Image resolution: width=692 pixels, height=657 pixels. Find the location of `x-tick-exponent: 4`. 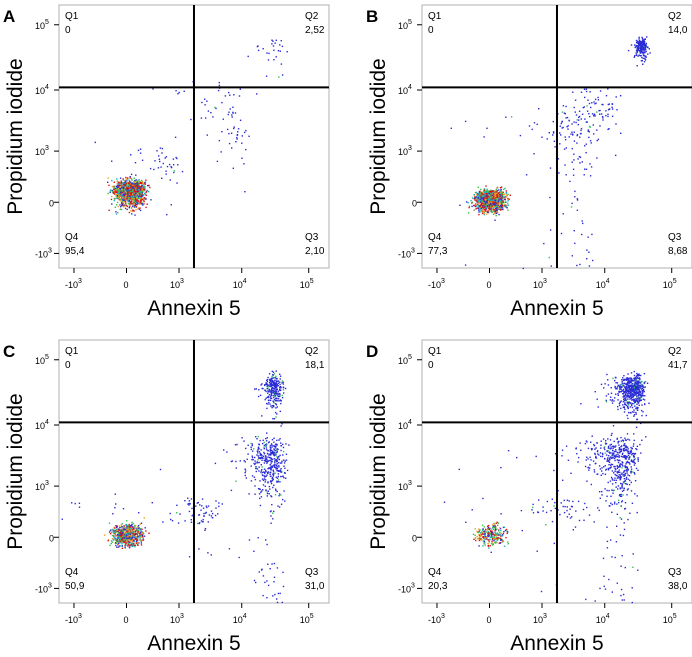

x-tick-exponent: 4 is located at coordinates (245, 281).